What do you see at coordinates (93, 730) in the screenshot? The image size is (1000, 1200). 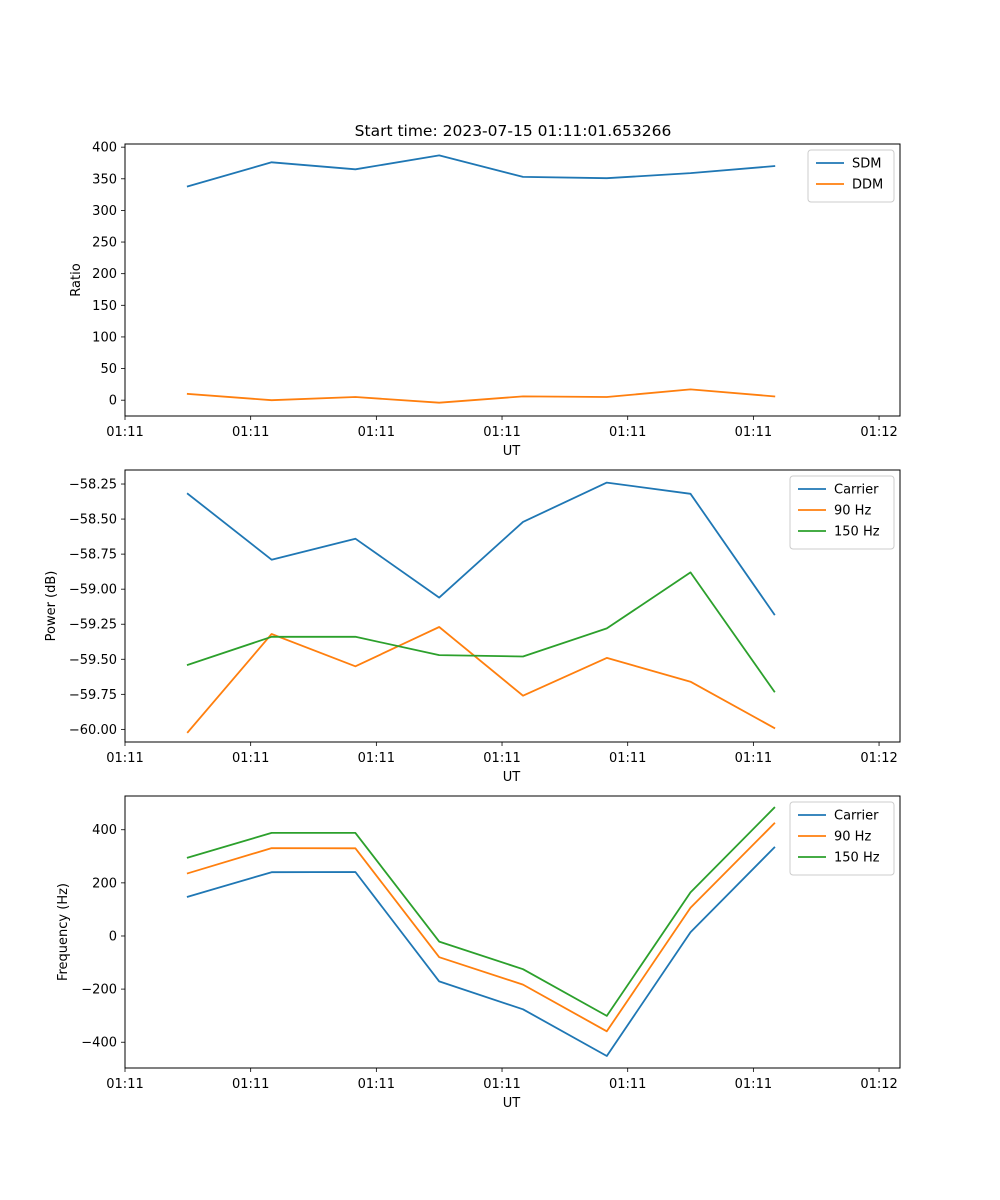 I see `y-tick-label: −60.00` at bounding box center [93, 730].